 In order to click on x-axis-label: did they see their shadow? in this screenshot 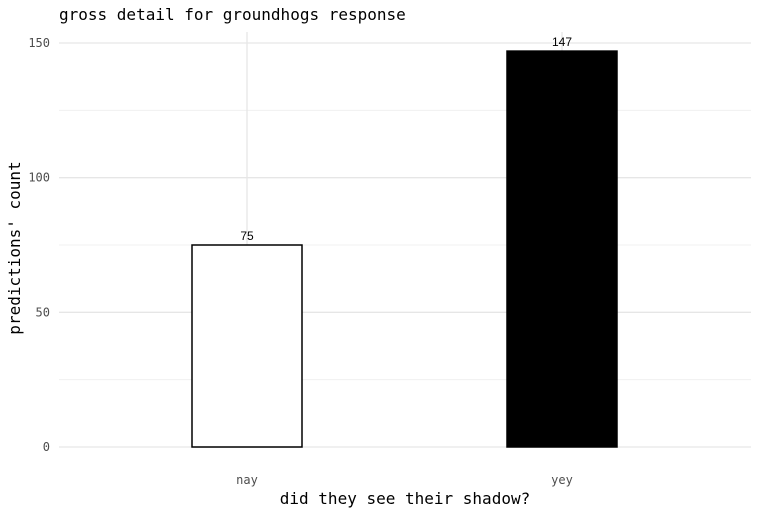, I will do `click(405, 498)`.